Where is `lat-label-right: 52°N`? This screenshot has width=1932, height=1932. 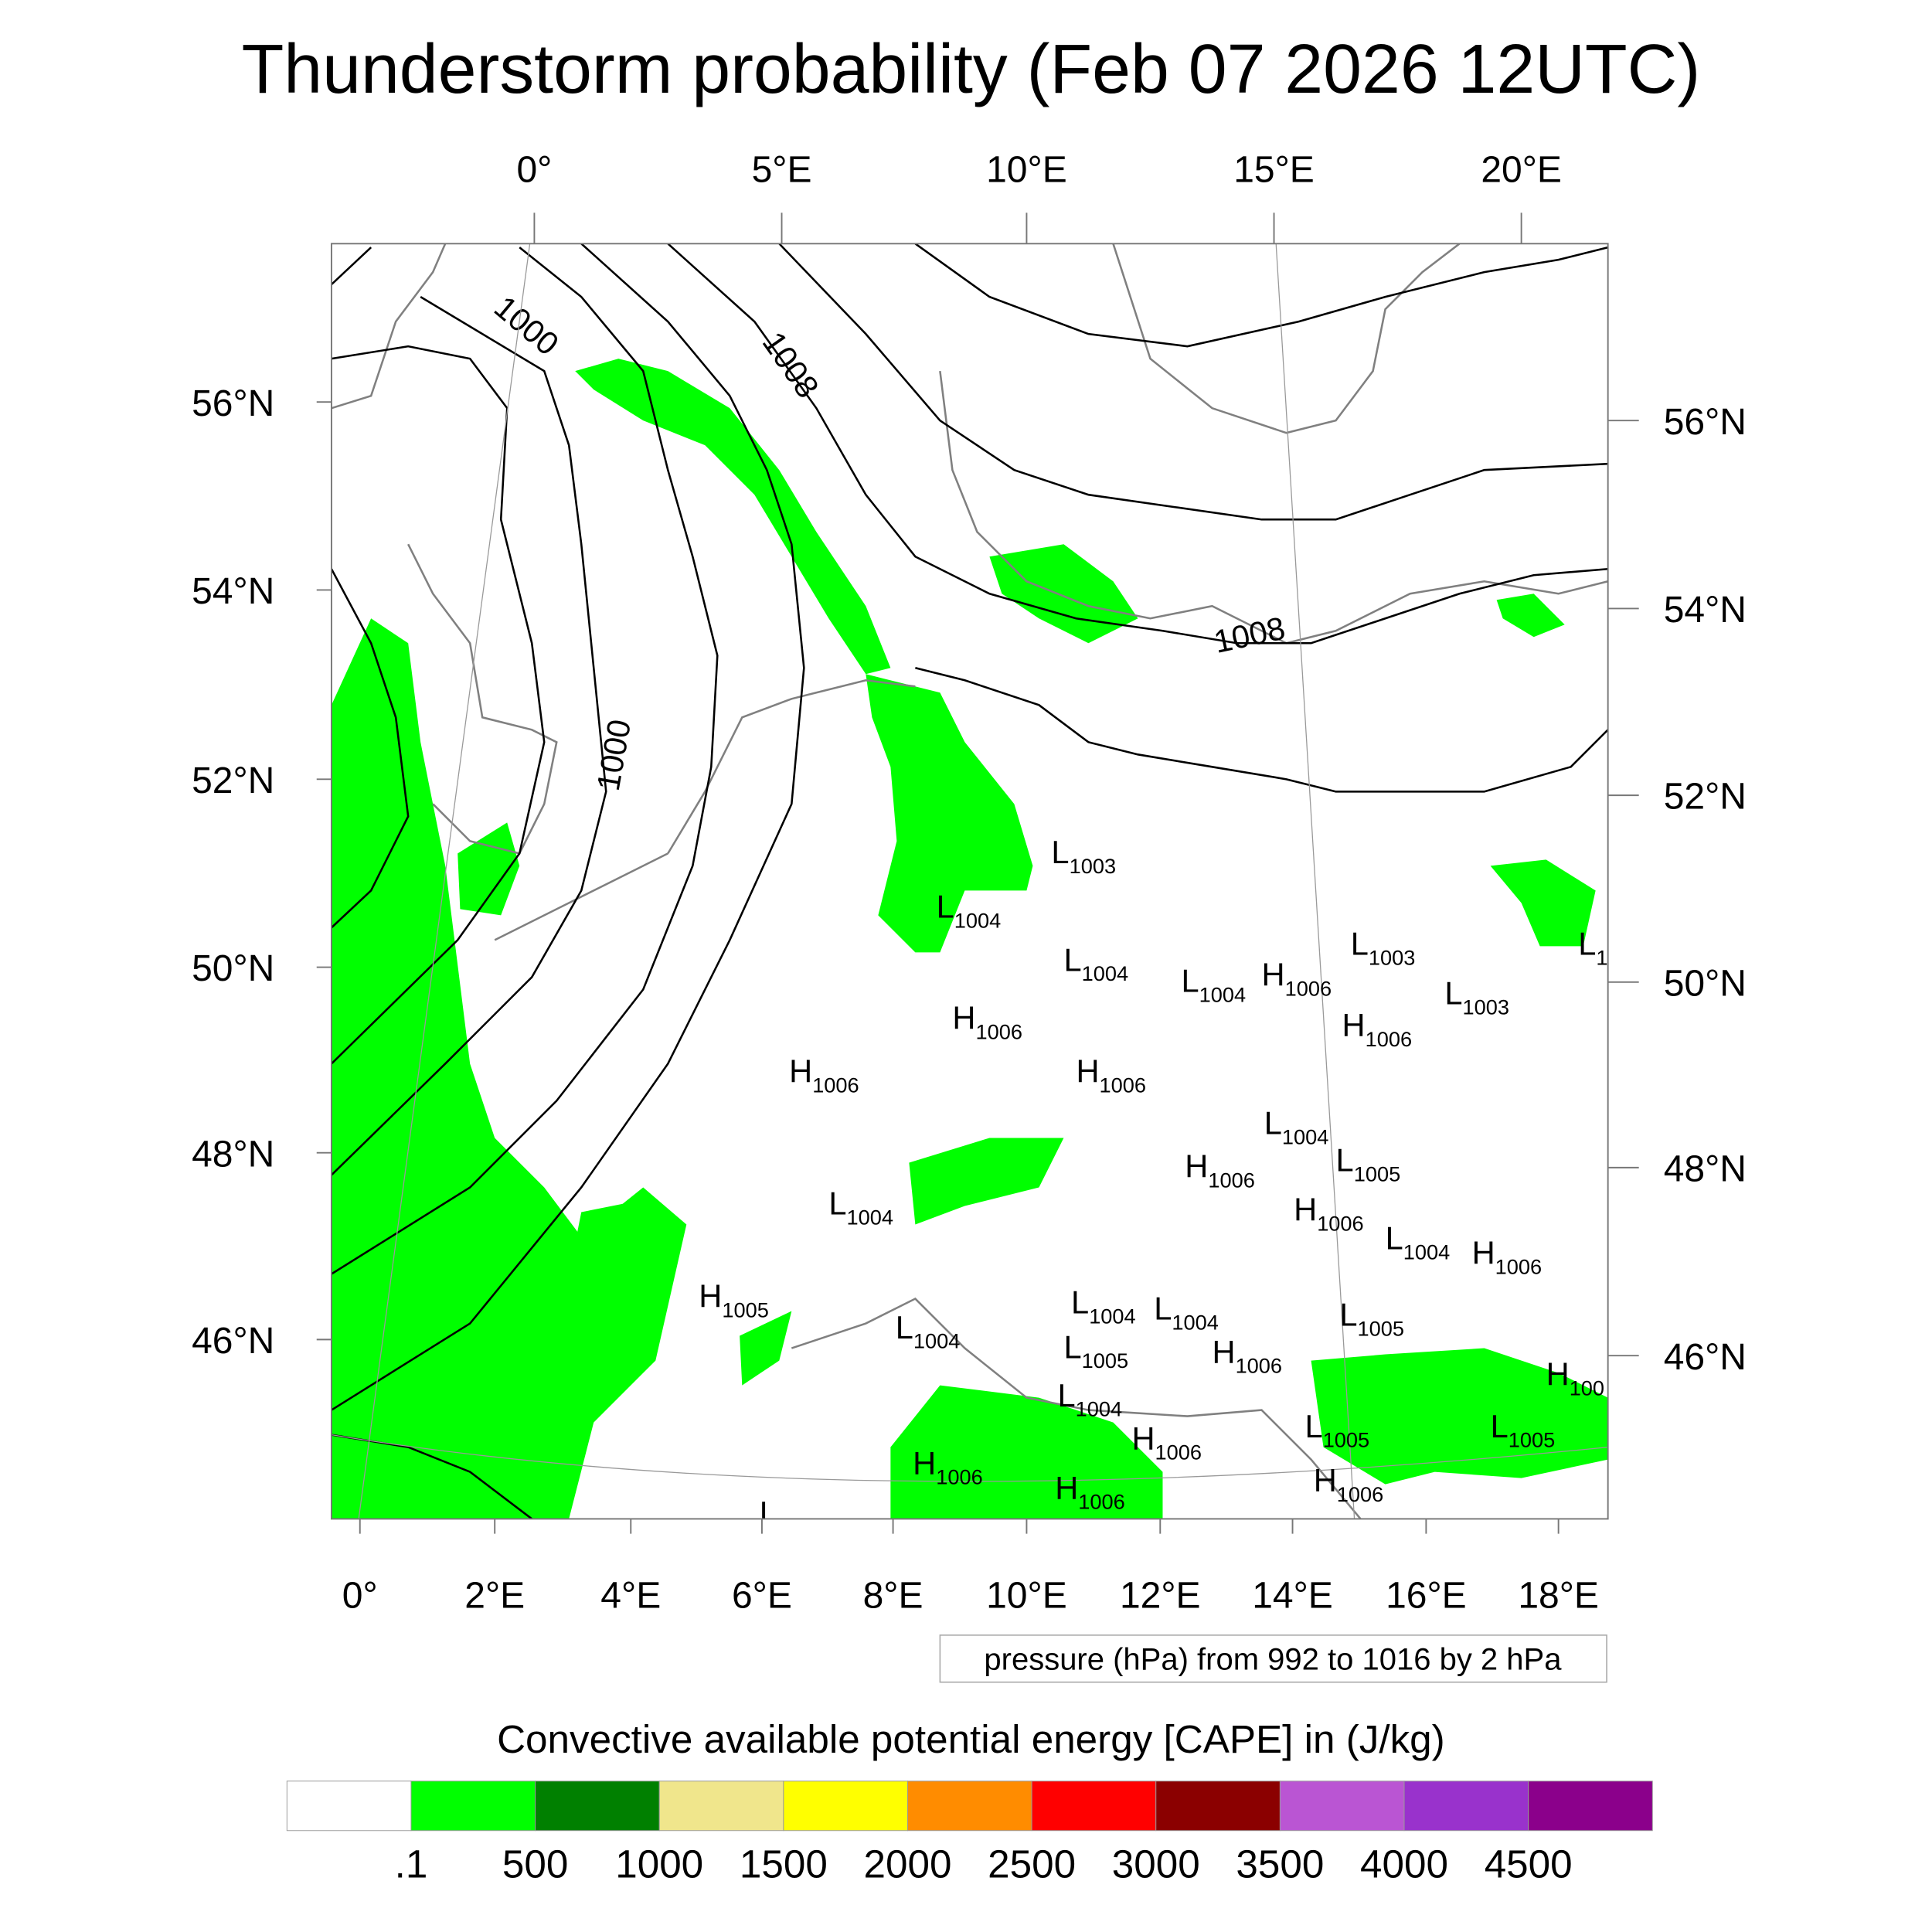
lat-label-right: 52°N is located at coordinates (1705, 798).